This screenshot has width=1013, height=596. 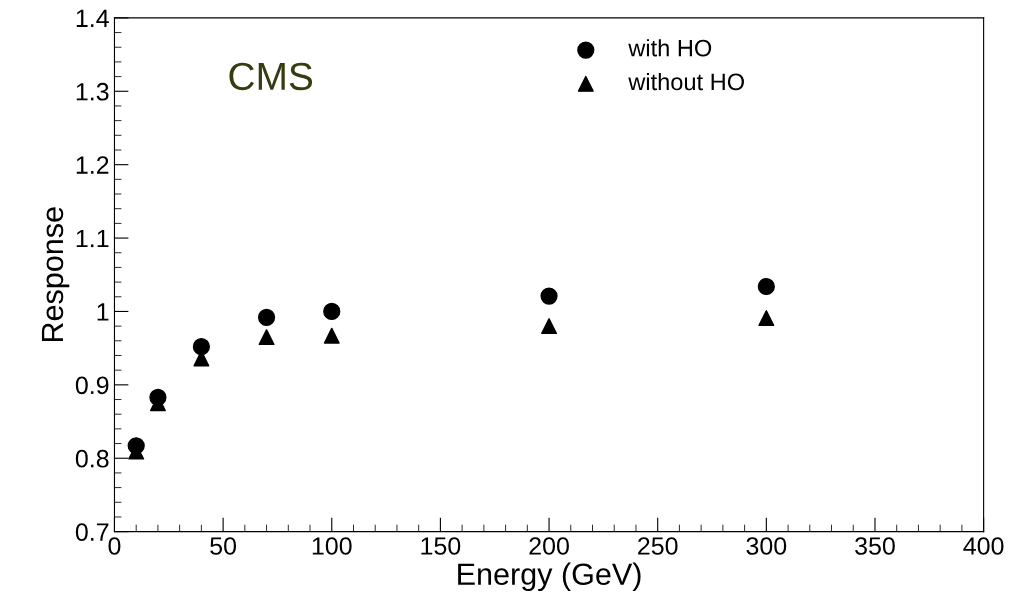 What do you see at coordinates (92, 165) in the screenshot?
I see `y-tick-label: 1.2` at bounding box center [92, 165].